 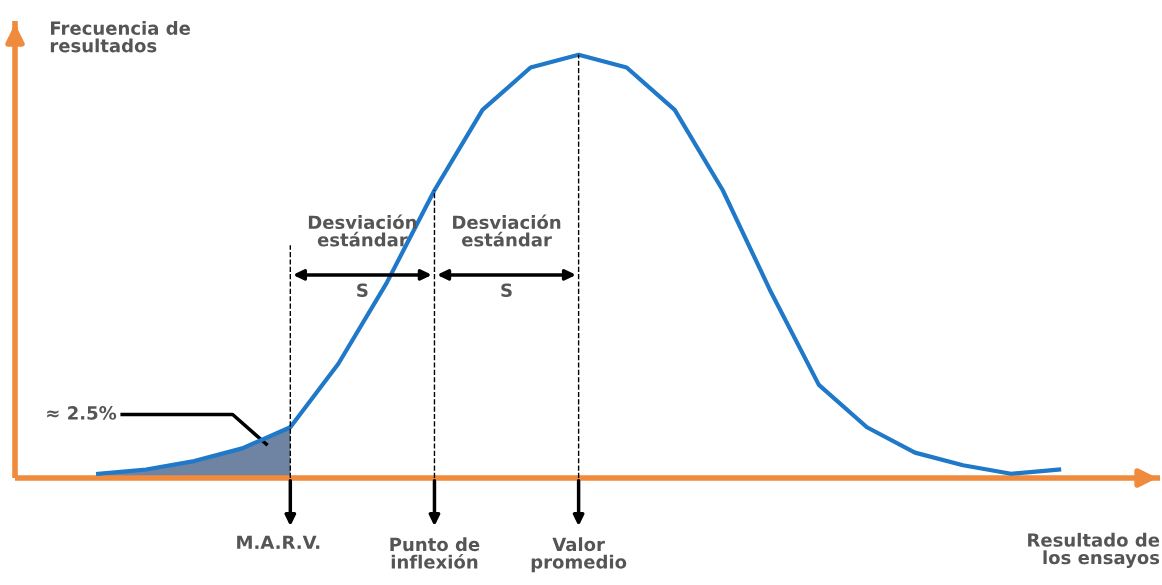 What do you see at coordinates (579, 555) in the screenshot?
I see `text: Valor promedio` at bounding box center [579, 555].